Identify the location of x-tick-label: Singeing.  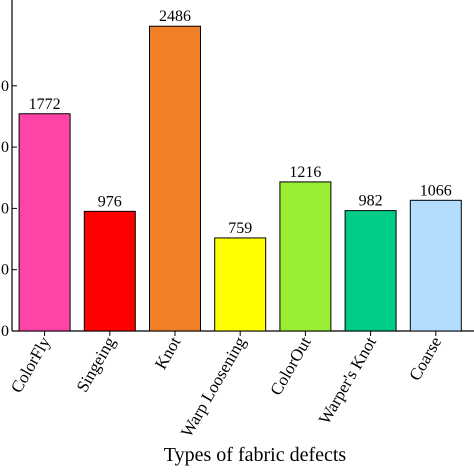
(96, 364).